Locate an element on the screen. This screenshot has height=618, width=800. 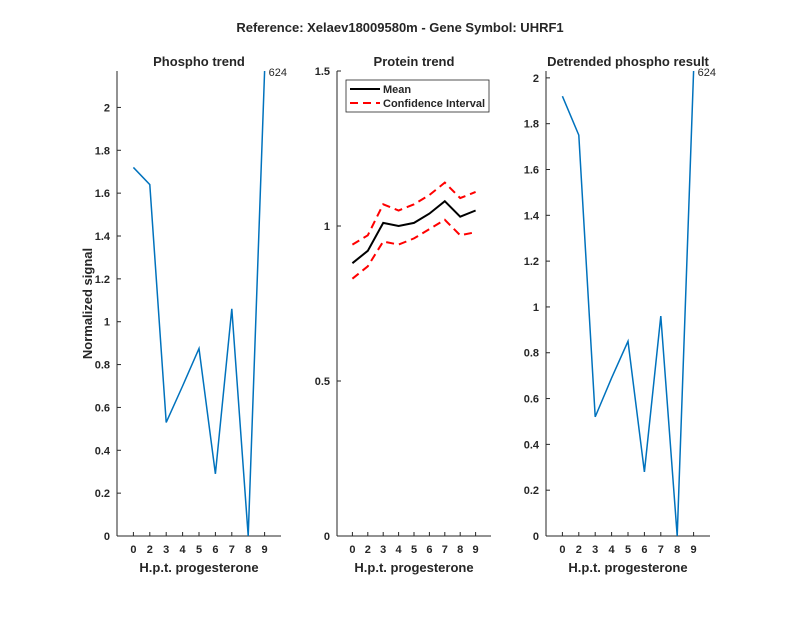
legend: Mean Confidence Interval is located at coordinates (417, 96).